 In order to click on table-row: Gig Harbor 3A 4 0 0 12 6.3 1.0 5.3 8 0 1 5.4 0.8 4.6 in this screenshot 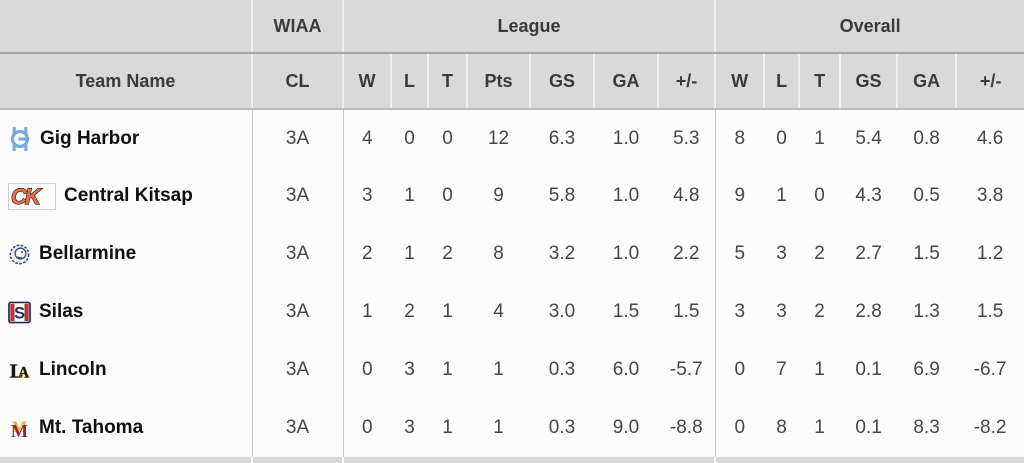, I will do `click(512, 138)`.